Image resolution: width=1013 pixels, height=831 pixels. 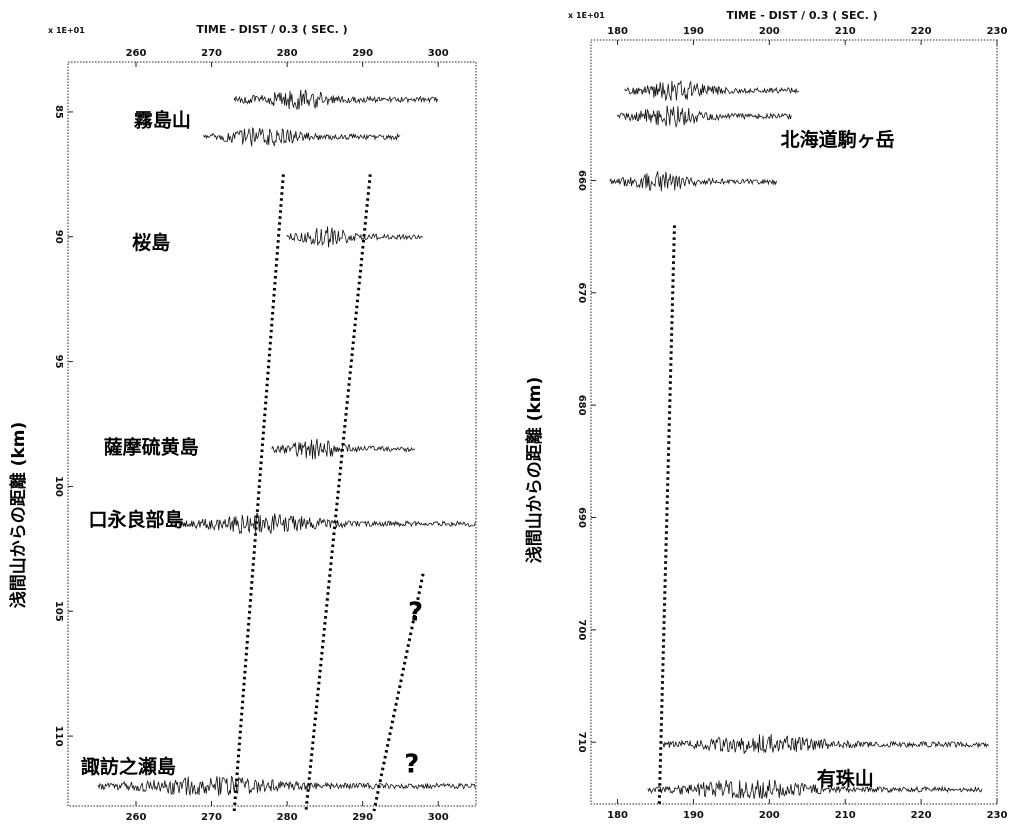 I want to click on y-tick-label: 680, so click(x=581, y=405).